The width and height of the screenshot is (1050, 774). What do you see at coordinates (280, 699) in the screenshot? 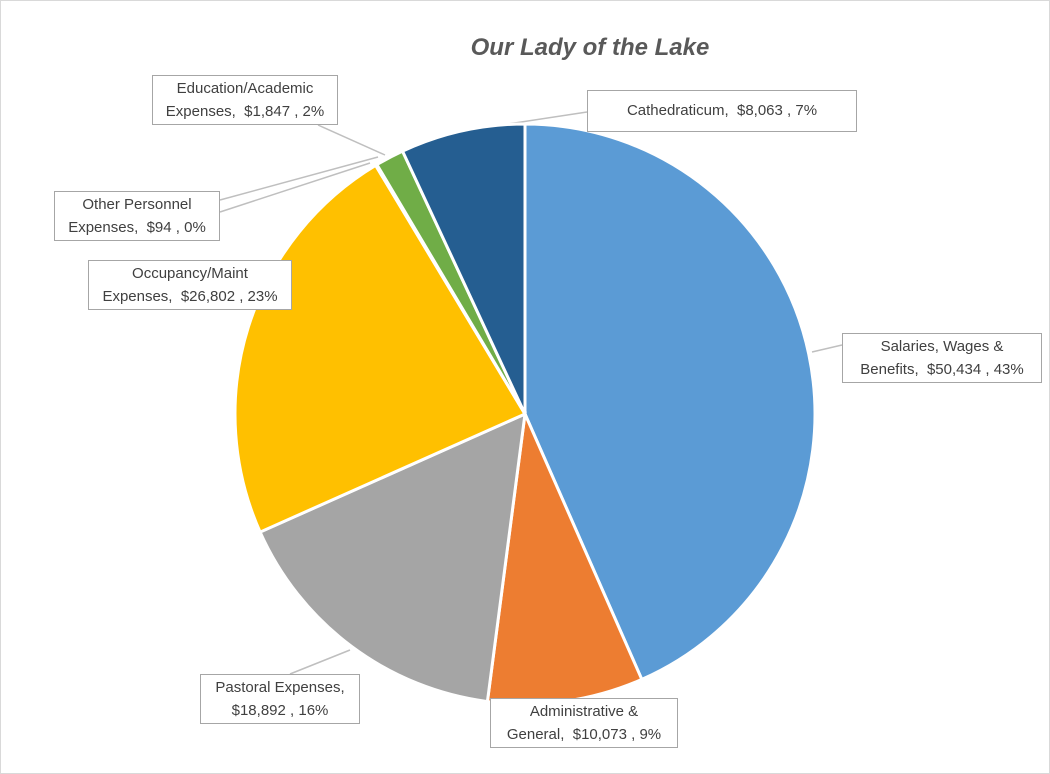
I see `data-label-pastoral: Pastoral Expenses, $18,892 , 16%` at bounding box center [280, 699].